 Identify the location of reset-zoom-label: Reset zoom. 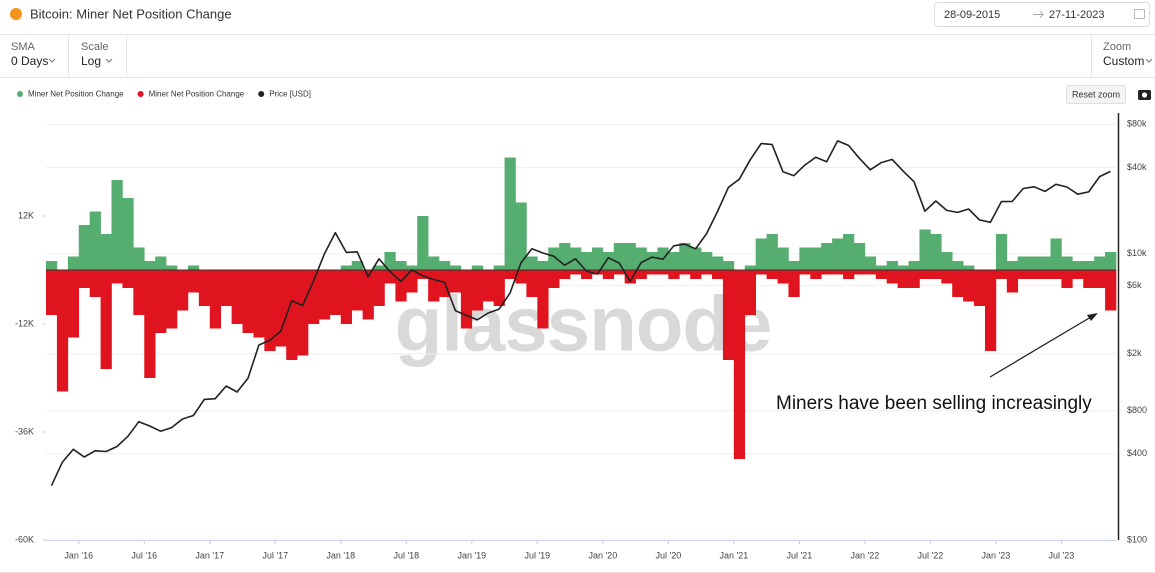
(1096, 94).